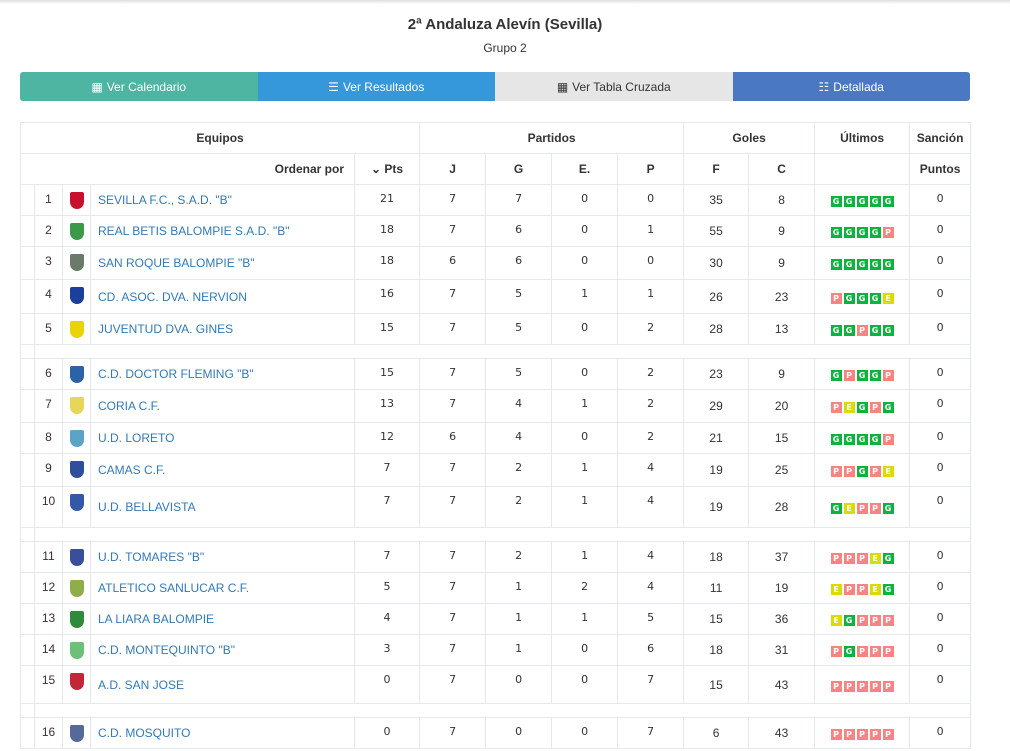  What do you see at coordinates (716, 507) in the screenshot?
I see `goals-for: 19` at bounding box center [716, 507].